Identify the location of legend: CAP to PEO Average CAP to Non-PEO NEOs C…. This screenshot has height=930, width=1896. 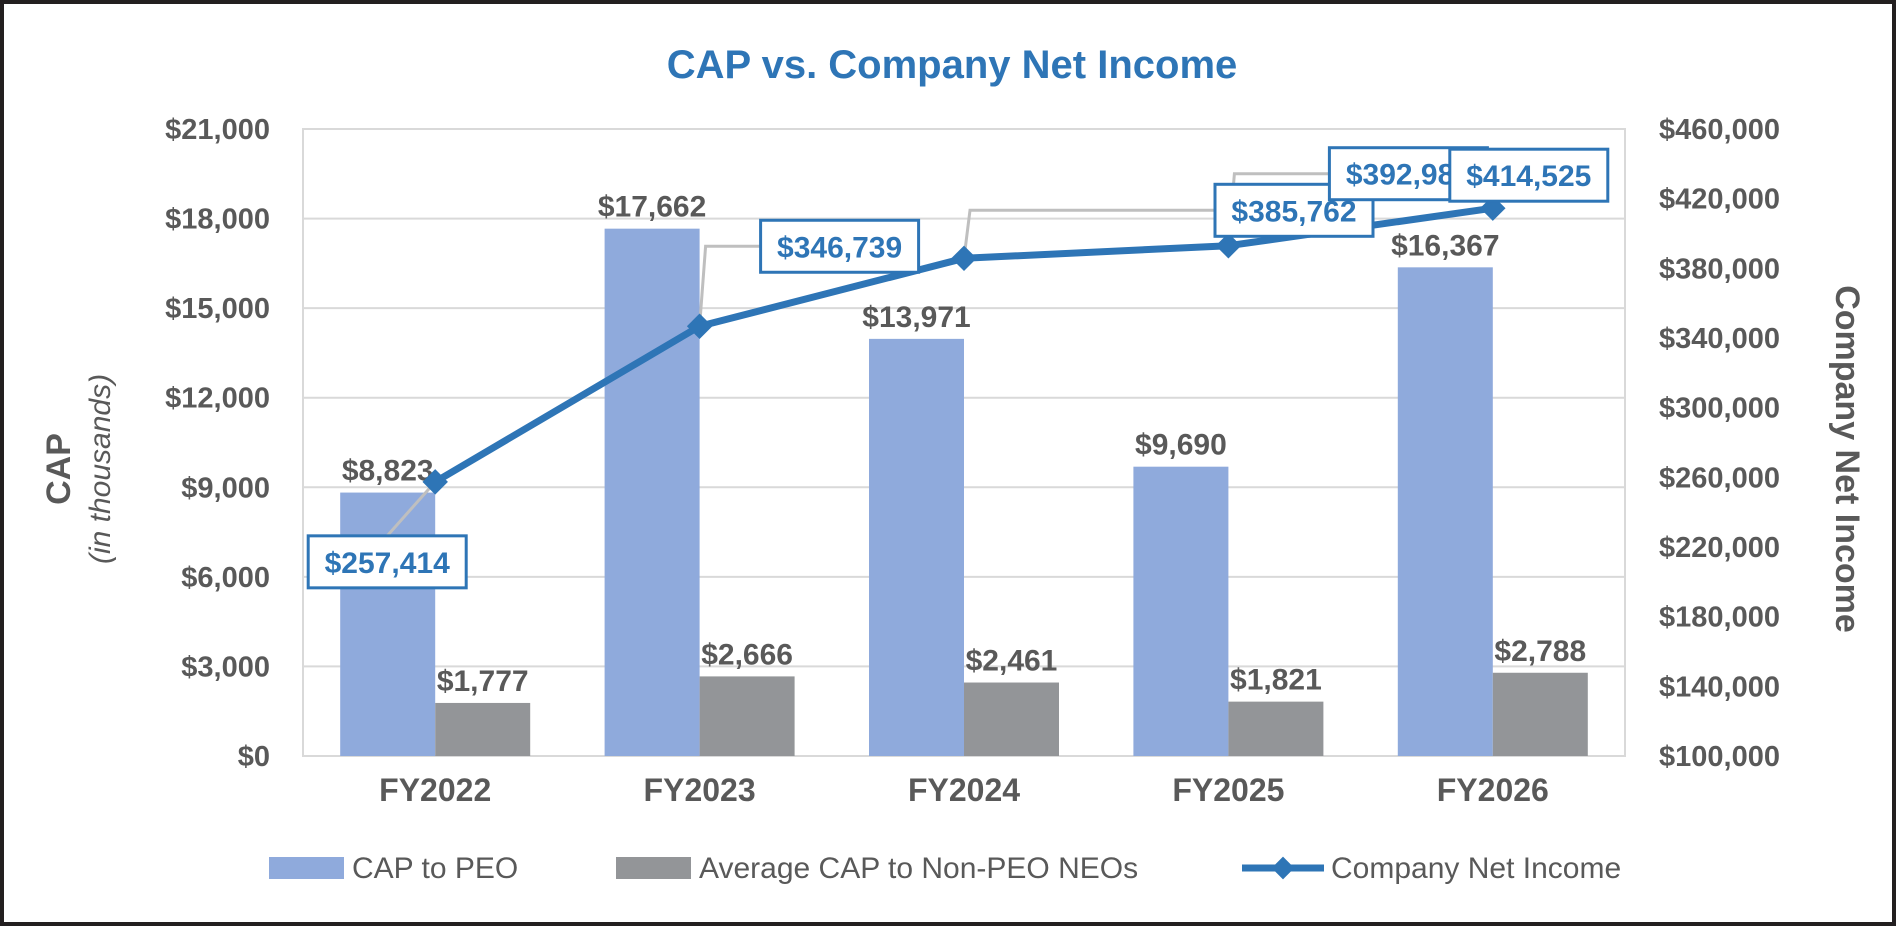
(945, 868).